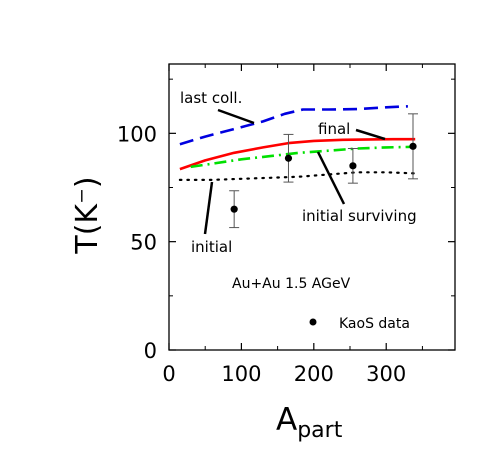  What do you see at coordinates (87, 215) in the screenshot?
I see `y-axis-label: T(K⁻)` at bounding box center [87, 215].